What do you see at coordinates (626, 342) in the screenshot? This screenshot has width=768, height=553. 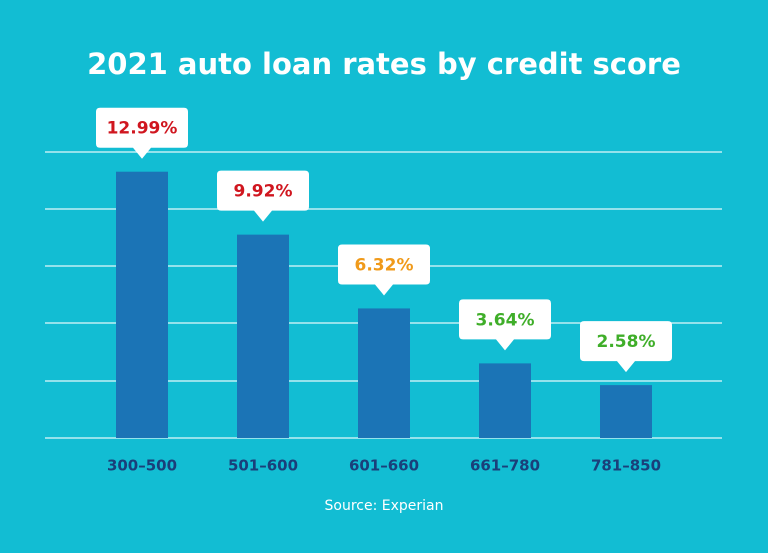 I see `value-label: 2.58%` at bounding box center [626, 342].